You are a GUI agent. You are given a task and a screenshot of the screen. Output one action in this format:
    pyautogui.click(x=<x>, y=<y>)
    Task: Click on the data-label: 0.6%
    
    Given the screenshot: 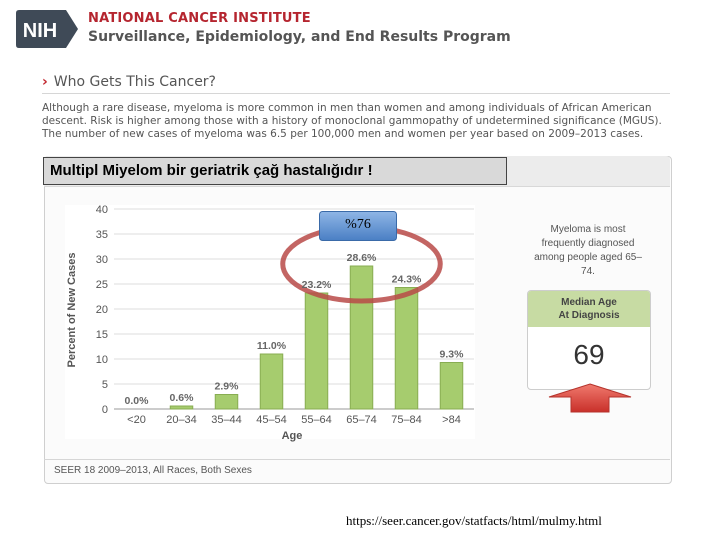 What is the action you would take?
    pyautogui.click(x=182, y=398)
    